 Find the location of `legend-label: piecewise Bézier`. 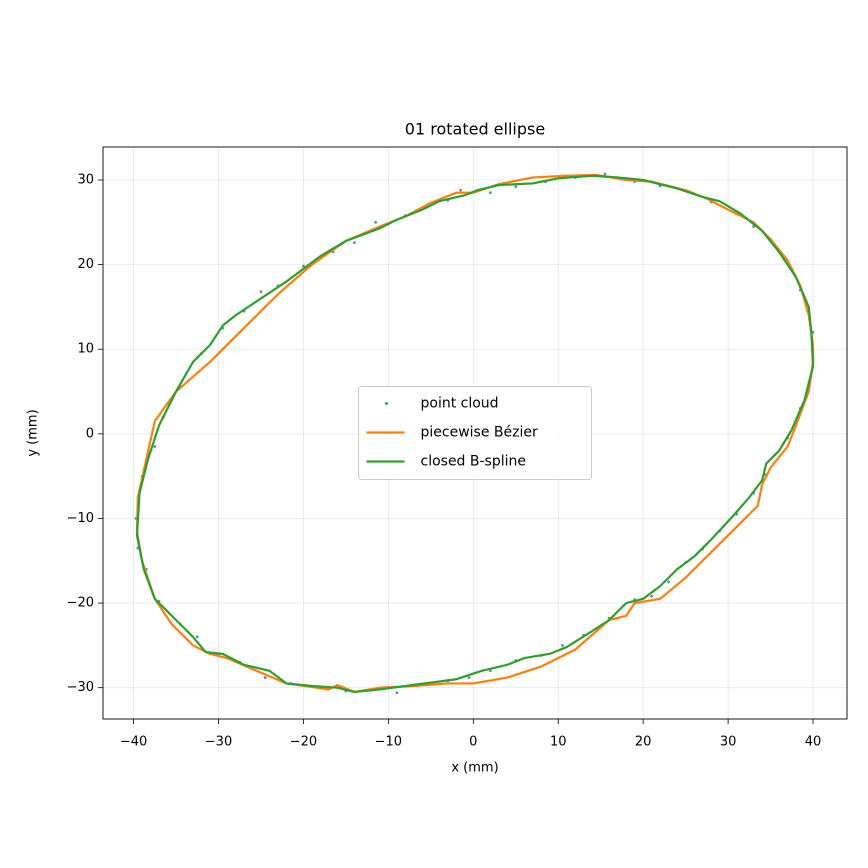

legend-label: piecewise Bézier is located at coordinates (479, 433).